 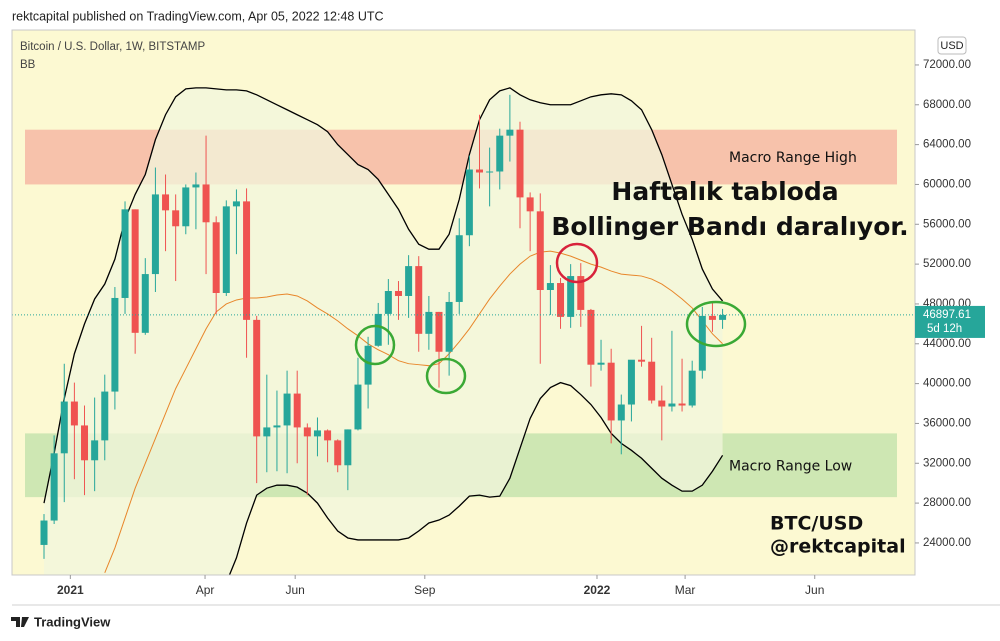 What do you see at coordinates (550, 318) in the screenshot?
I see `hand-circles` at bounding box center [550, 318].